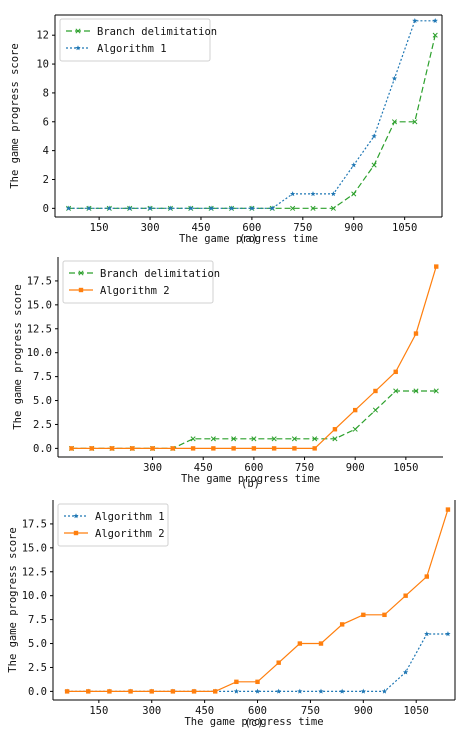 The width and height of the screenshot is (474, 736). What do you see at coordinates (46, 209) in the screenshot?
I see `y-tick-label: 0` at bounding box center [46, 209].